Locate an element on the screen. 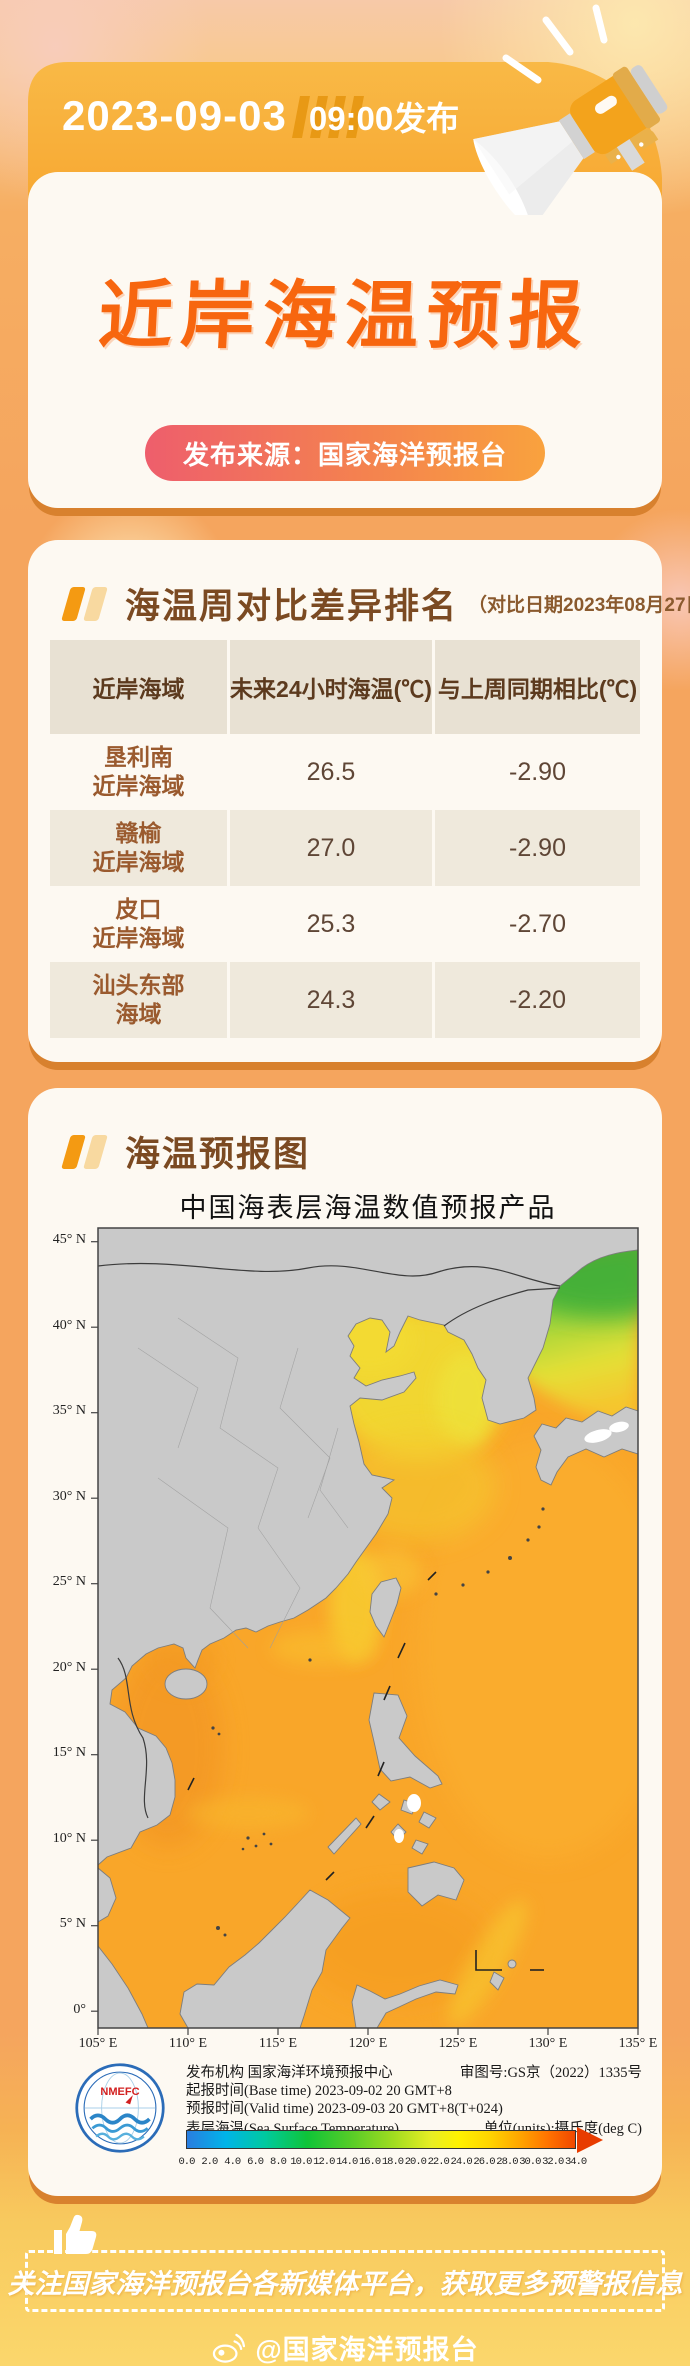  weibo-handle: @国家海洋预报台 is located at coordinates (367, 2350).